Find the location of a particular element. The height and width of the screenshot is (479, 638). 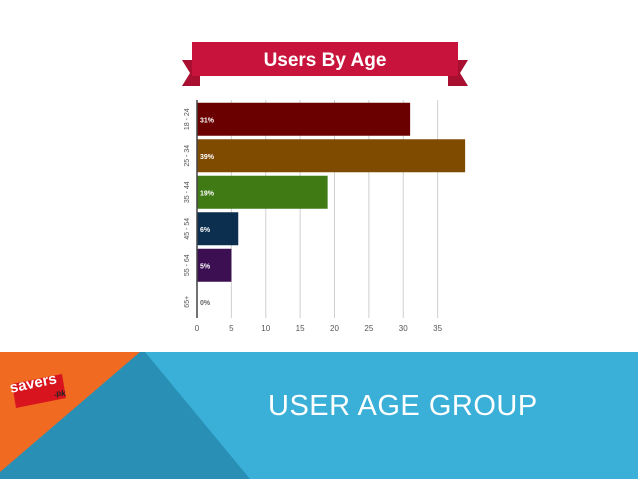

category-label: 18 - 24 is located at coordinates (187, 119).